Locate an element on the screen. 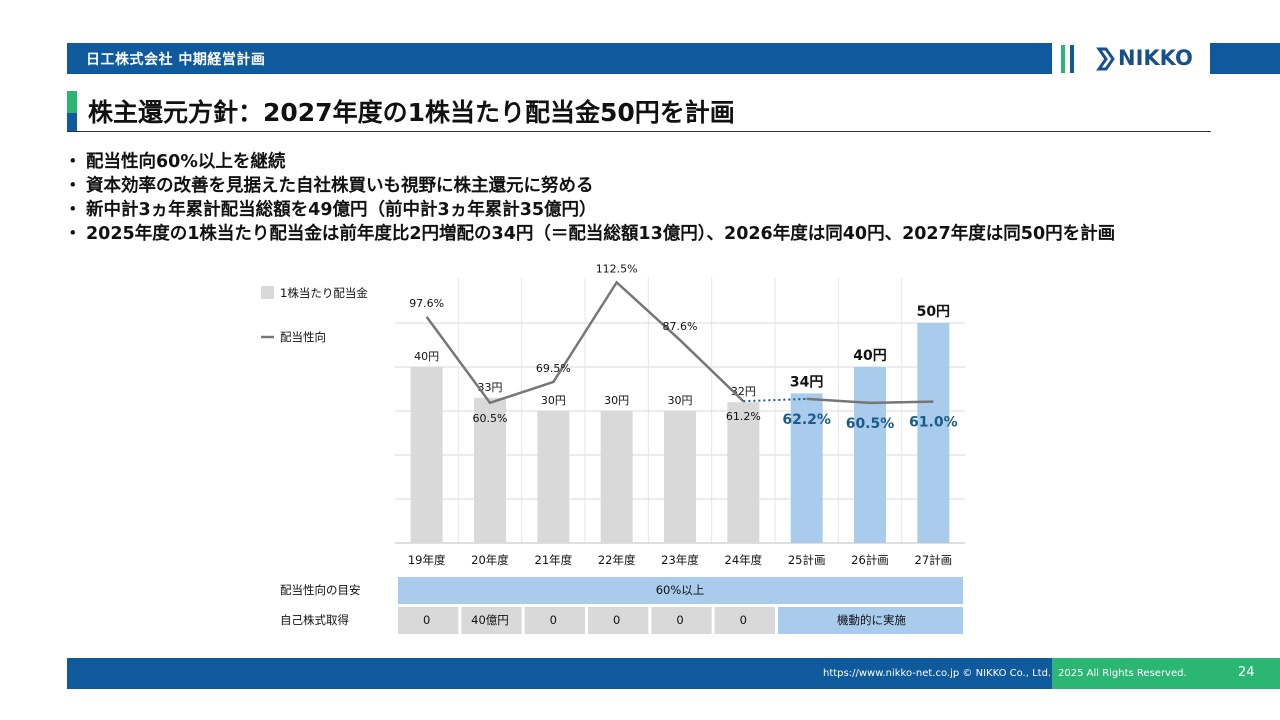 Image resolution: width=1280 pixels, height=720 pixels. ratio-value-label: 62.2% is located at coordinates (806, 420).